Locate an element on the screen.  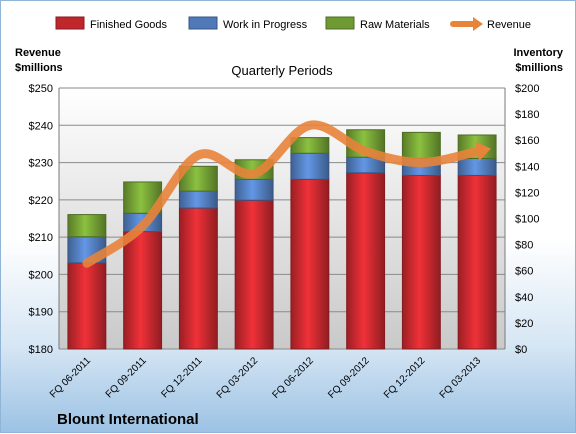
left-axis: $180 $190 $200 $210 $220 $230 $240 $250 is located at coordinates (41, 219).